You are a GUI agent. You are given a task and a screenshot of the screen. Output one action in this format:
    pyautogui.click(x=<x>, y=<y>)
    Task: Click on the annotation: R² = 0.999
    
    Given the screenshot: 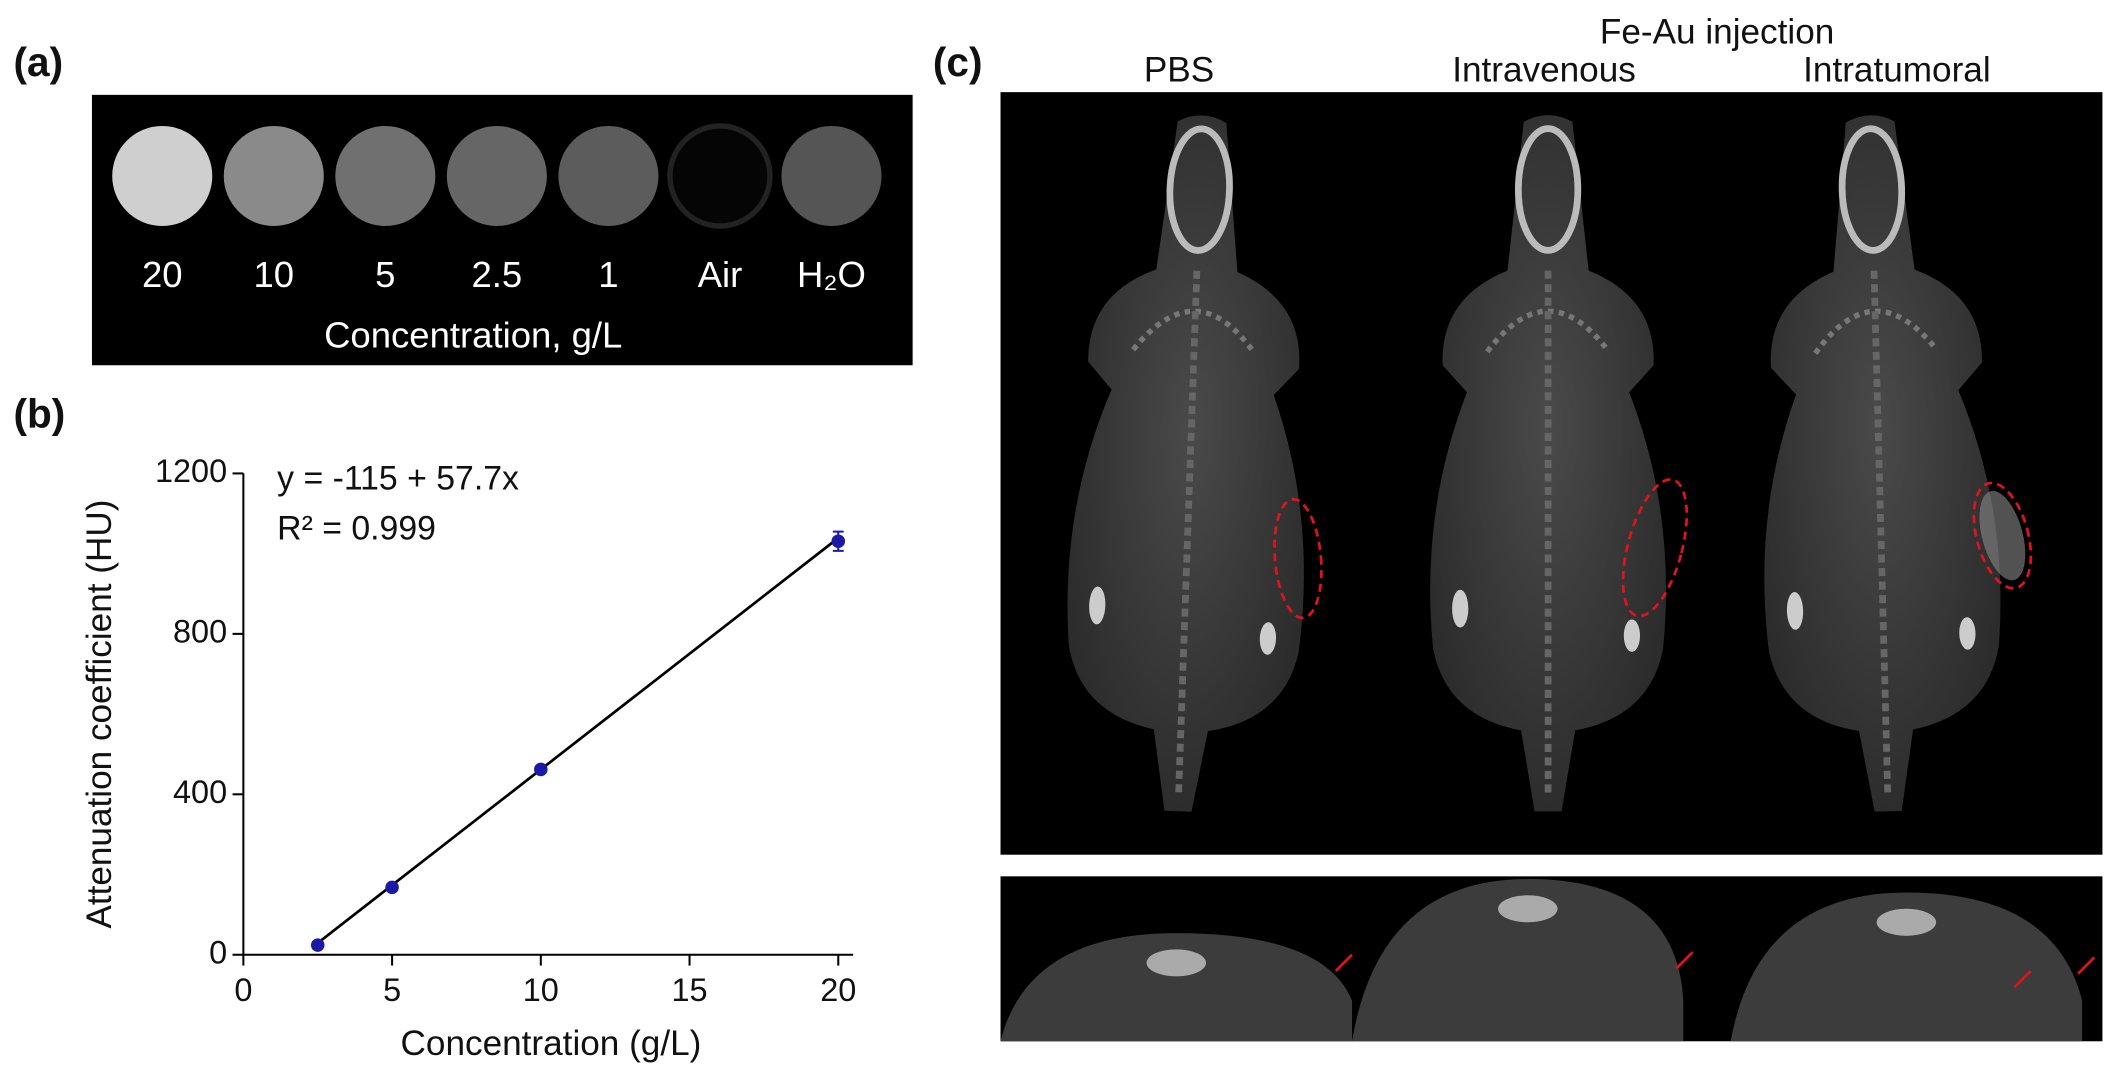 What is the action you would take?
    pyautogui.click(x=356, y=529)
    